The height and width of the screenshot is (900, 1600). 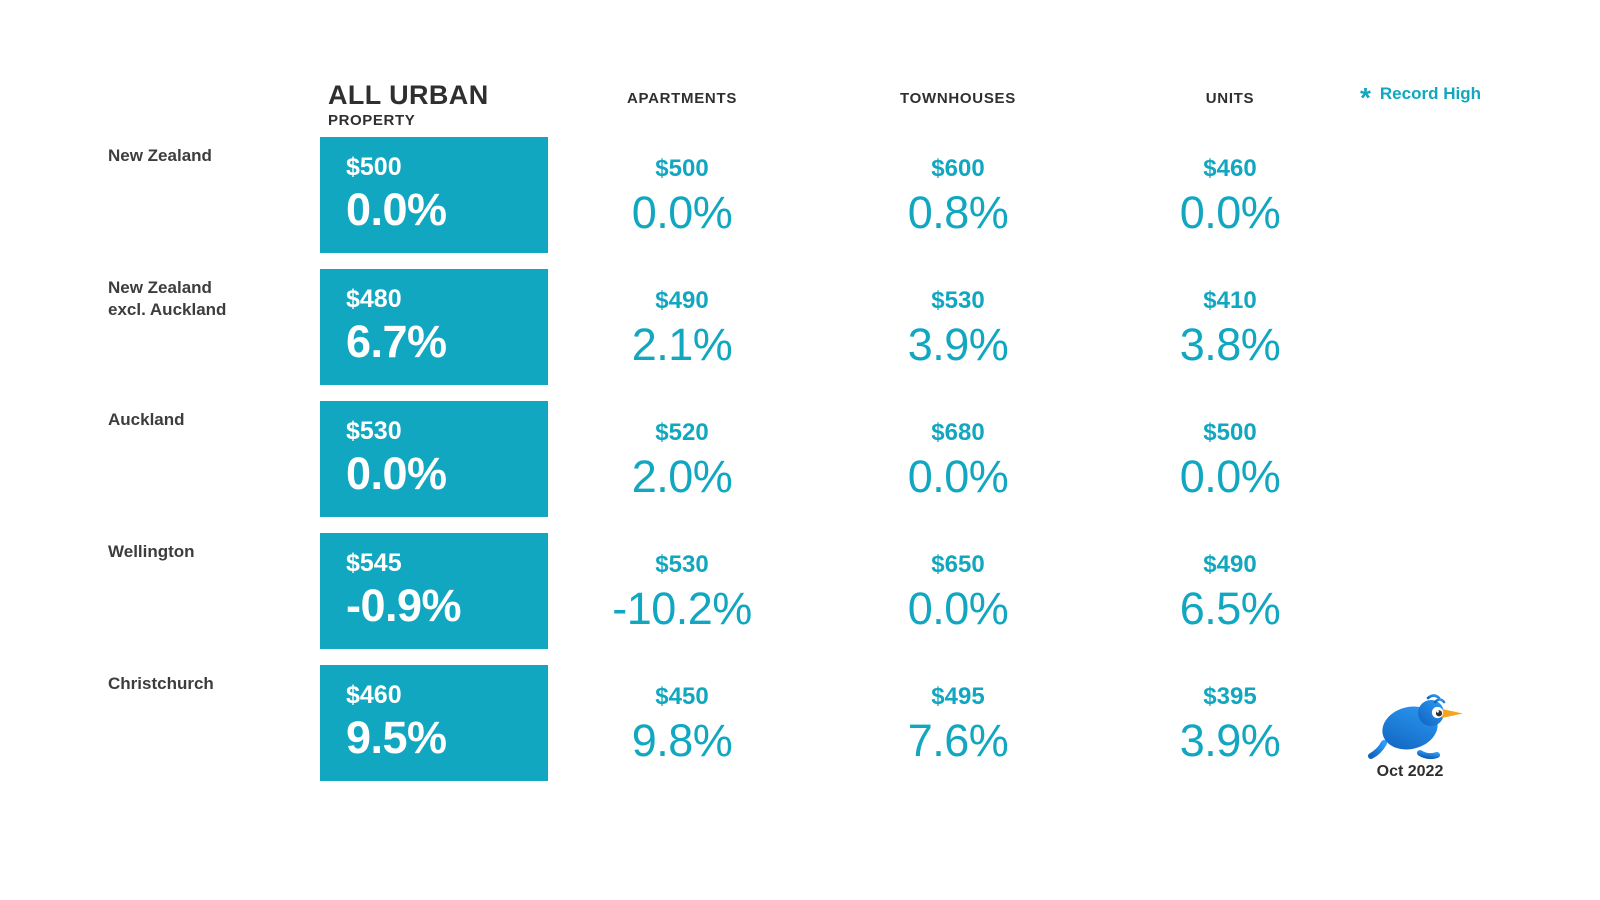 What do you see at coordinates (958, 98) in the screenshot?
I see `column-header-townhouses: TOWNHOUSES` at bounding box center [958, 98].